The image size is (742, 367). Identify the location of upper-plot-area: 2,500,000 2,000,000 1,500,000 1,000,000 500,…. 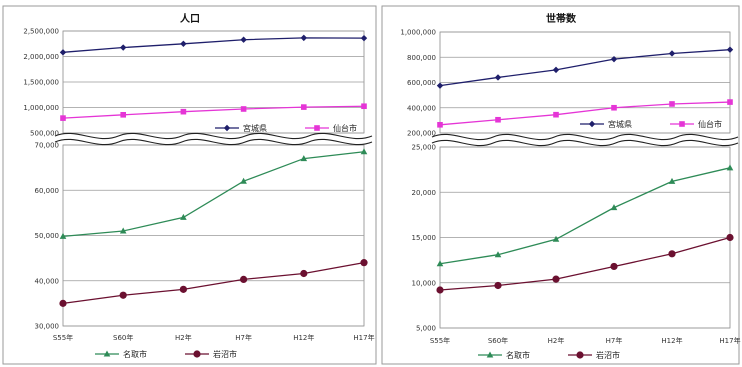
(194, 83).